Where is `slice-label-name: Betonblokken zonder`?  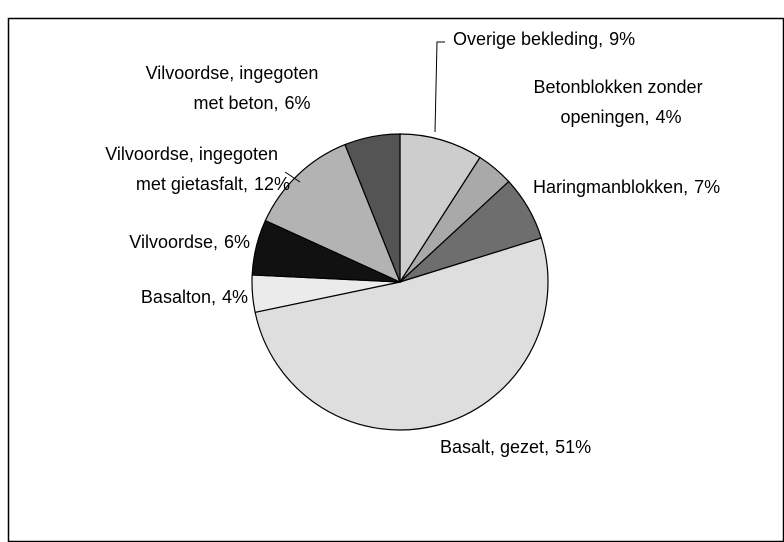
slice-label-name: Betonblokken zonder is located at coordinates (617, 87).